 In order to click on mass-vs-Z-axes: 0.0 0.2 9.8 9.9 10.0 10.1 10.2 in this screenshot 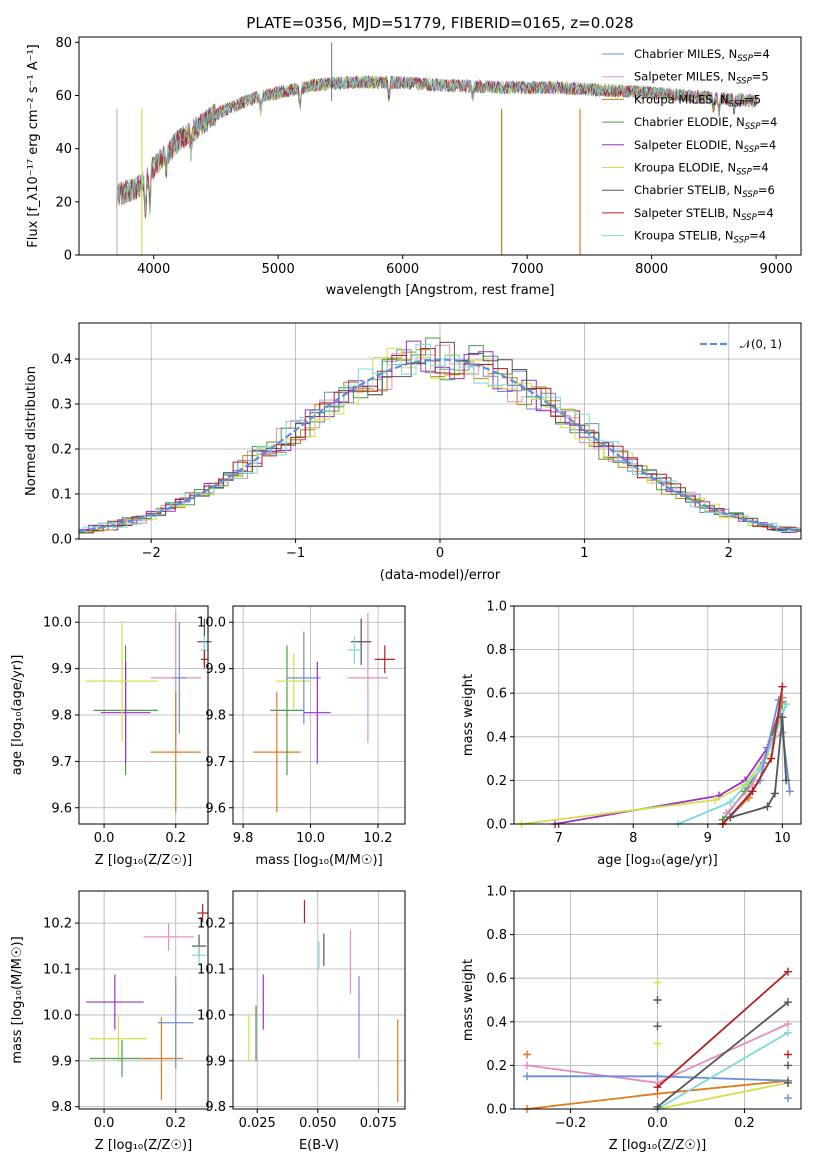, I will do `click(125, 1011)`.